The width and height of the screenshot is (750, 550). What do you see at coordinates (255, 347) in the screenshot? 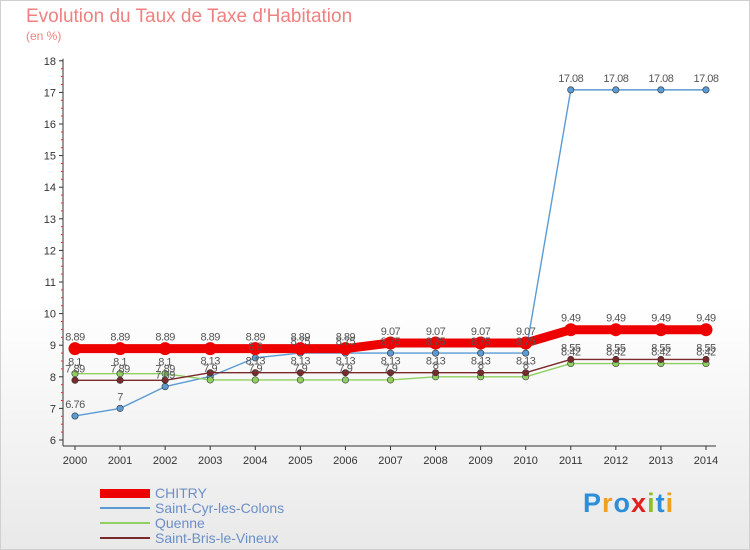
I see `data-label: 8.6` at bounding box center [255, 347].